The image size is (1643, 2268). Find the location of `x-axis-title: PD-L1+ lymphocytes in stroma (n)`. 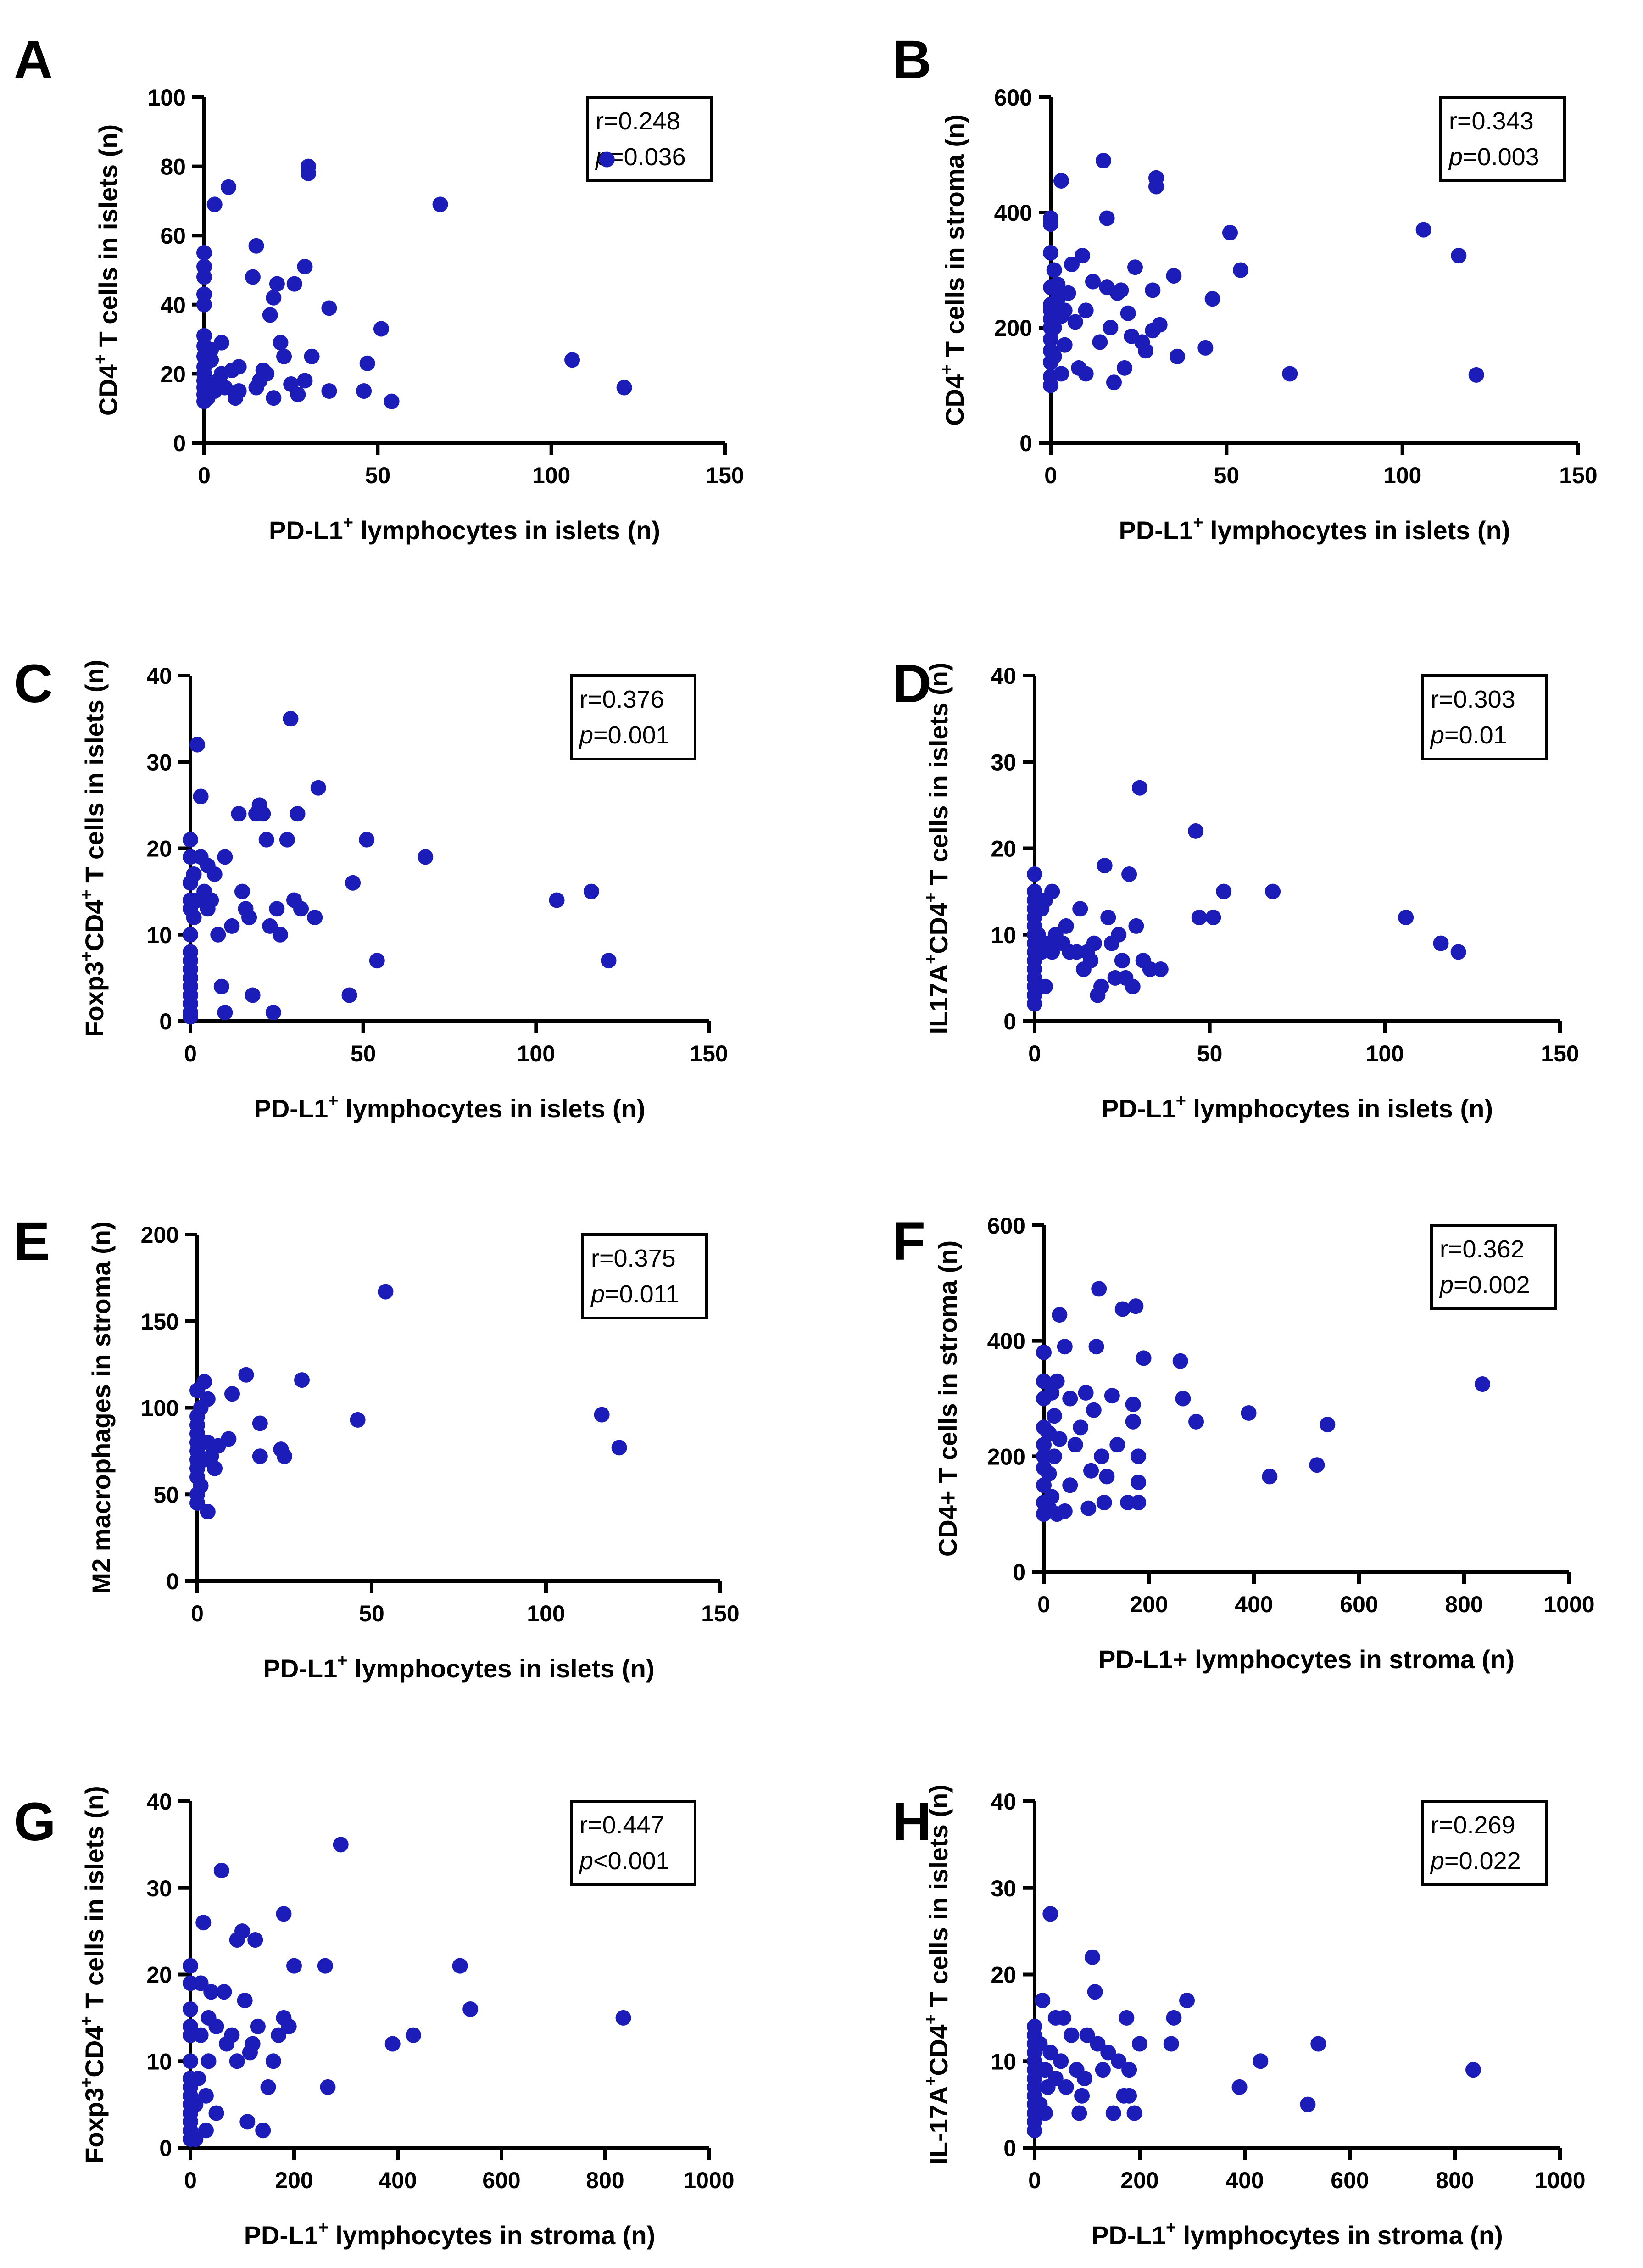

x-axis-title: PD-L1+ lymphocytes in stroma (n) is located at coordinates (450, 2234).